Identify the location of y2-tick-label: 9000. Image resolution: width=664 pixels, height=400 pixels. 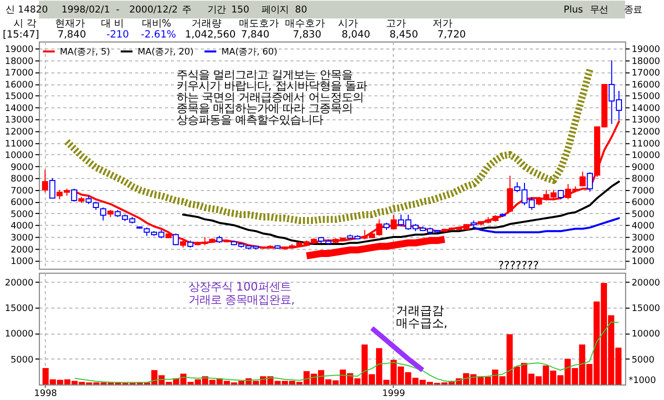
(643, 167).